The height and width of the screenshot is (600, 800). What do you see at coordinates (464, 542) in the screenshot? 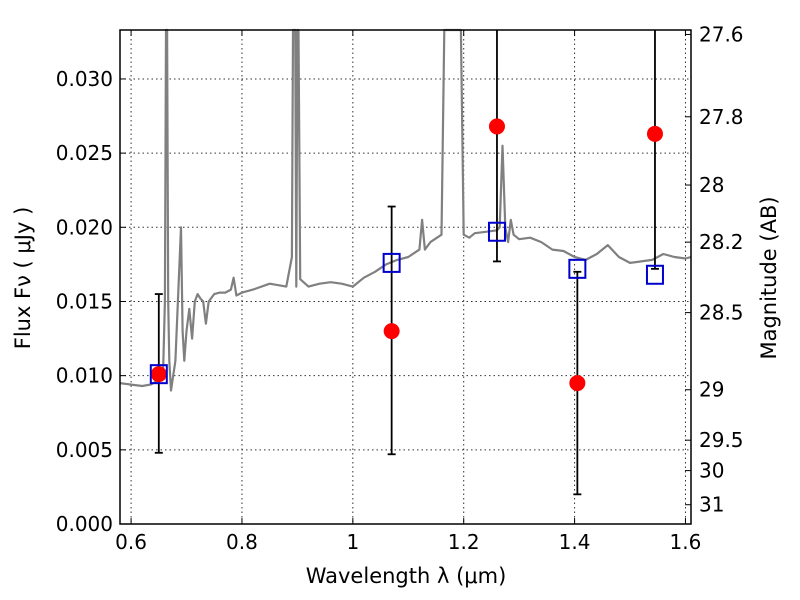
I see `x-tick-label: 1.2` at bounding box center [464, 542].